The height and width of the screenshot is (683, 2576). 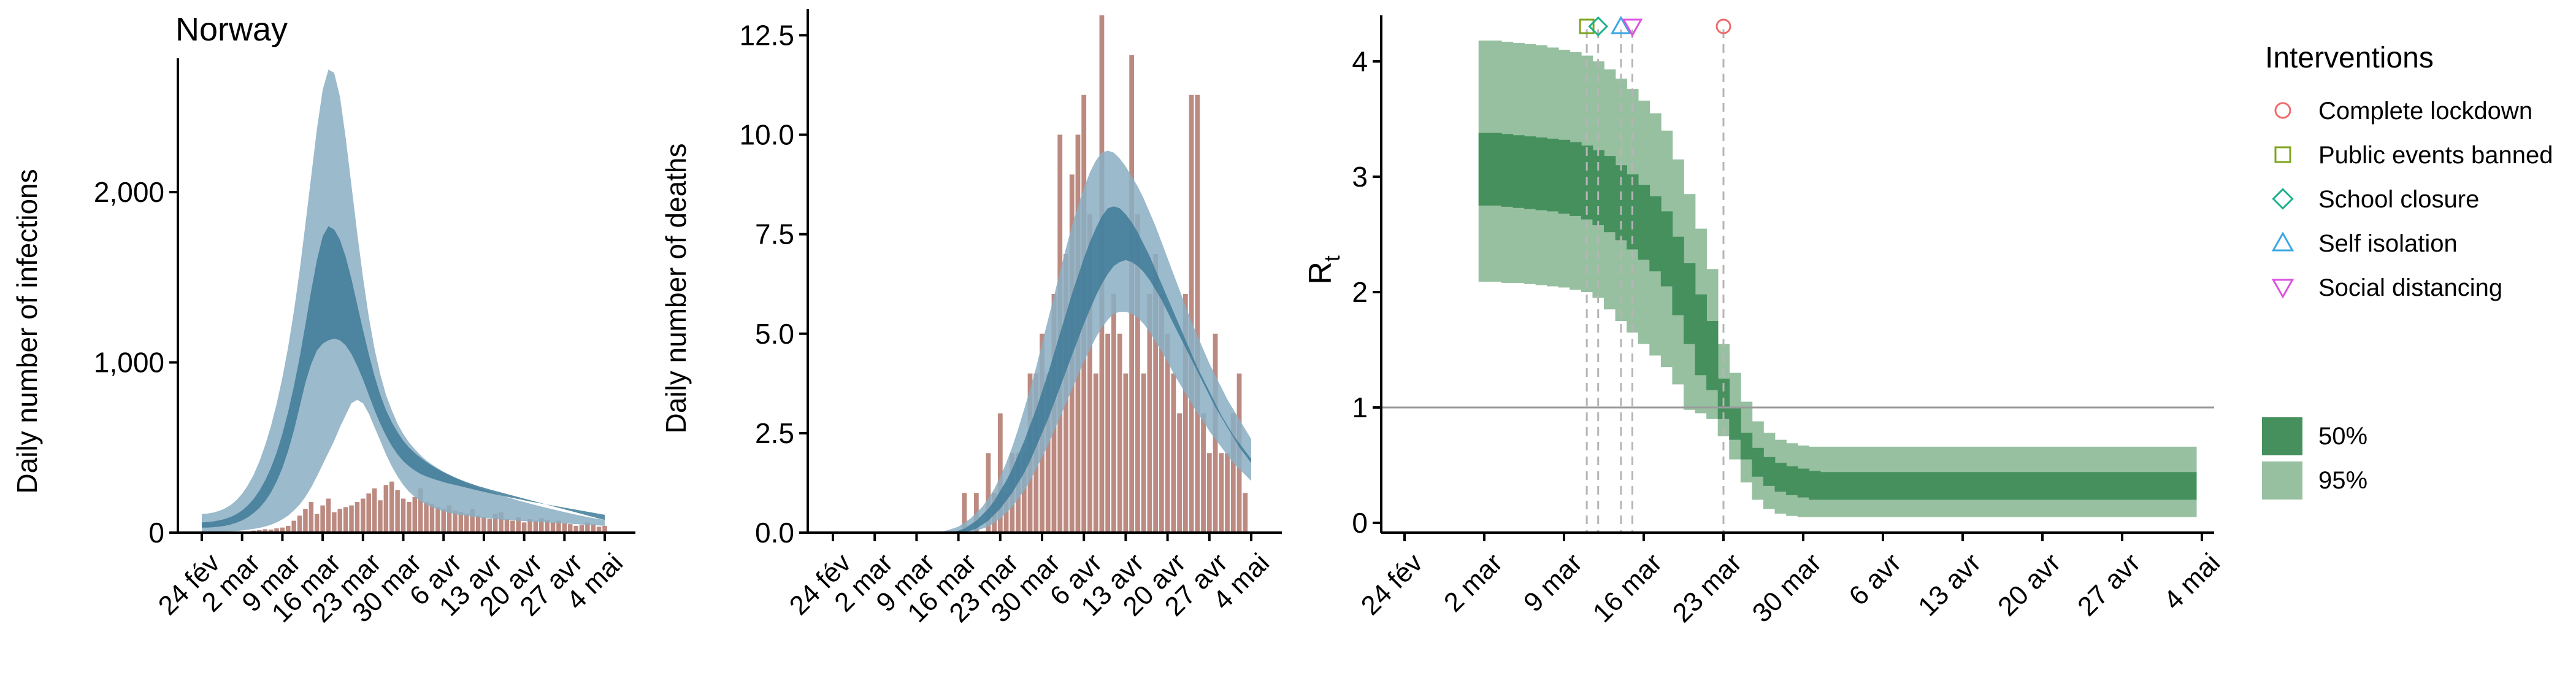 What do you see at coordinates (1949, 584) in the screenshot?
I see `x-tick-label: 13 avr` at bounding box center [1949, 584].